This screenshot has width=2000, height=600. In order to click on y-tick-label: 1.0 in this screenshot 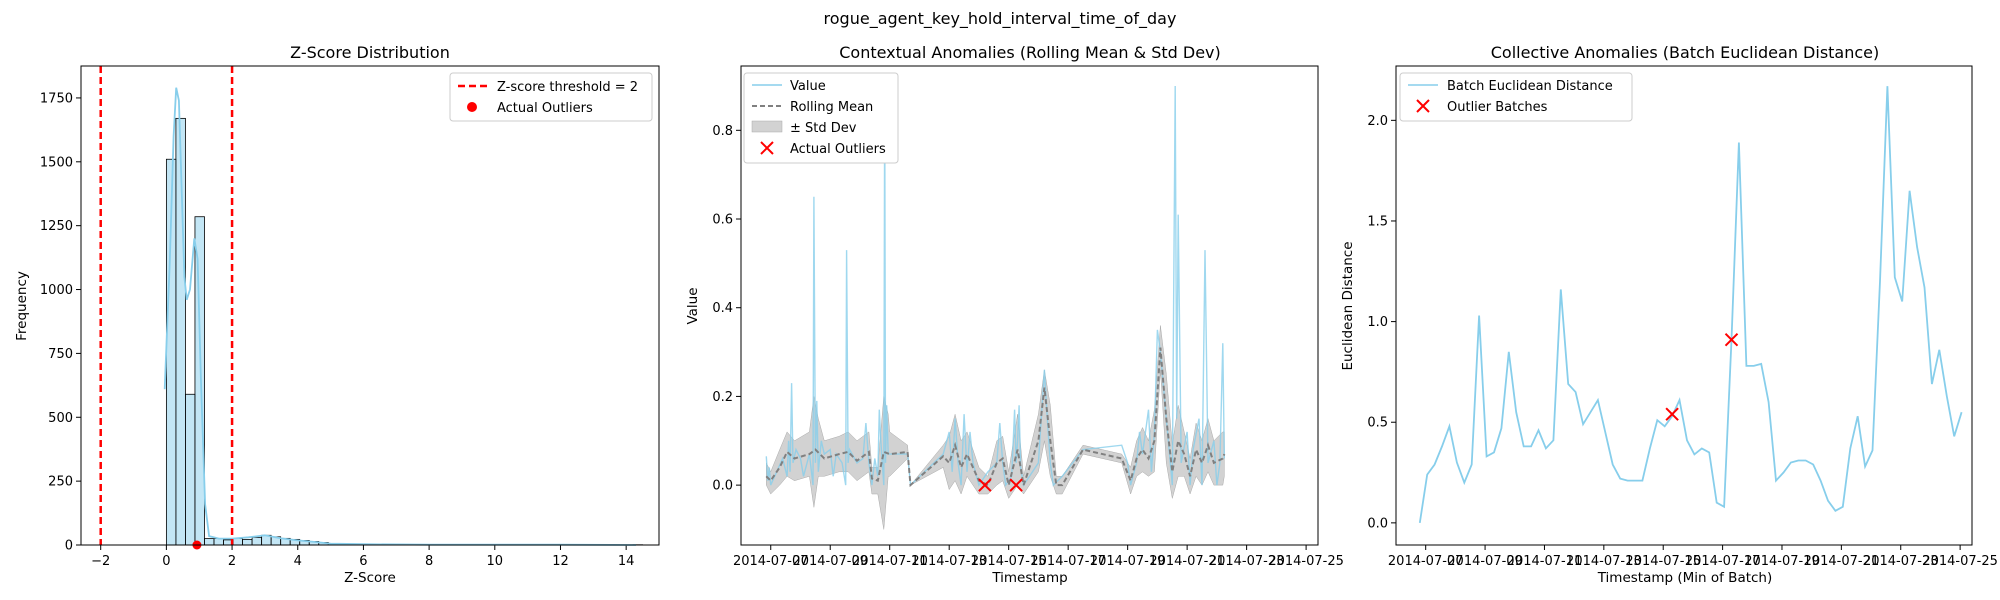, I will do `click(1377, 322)`.